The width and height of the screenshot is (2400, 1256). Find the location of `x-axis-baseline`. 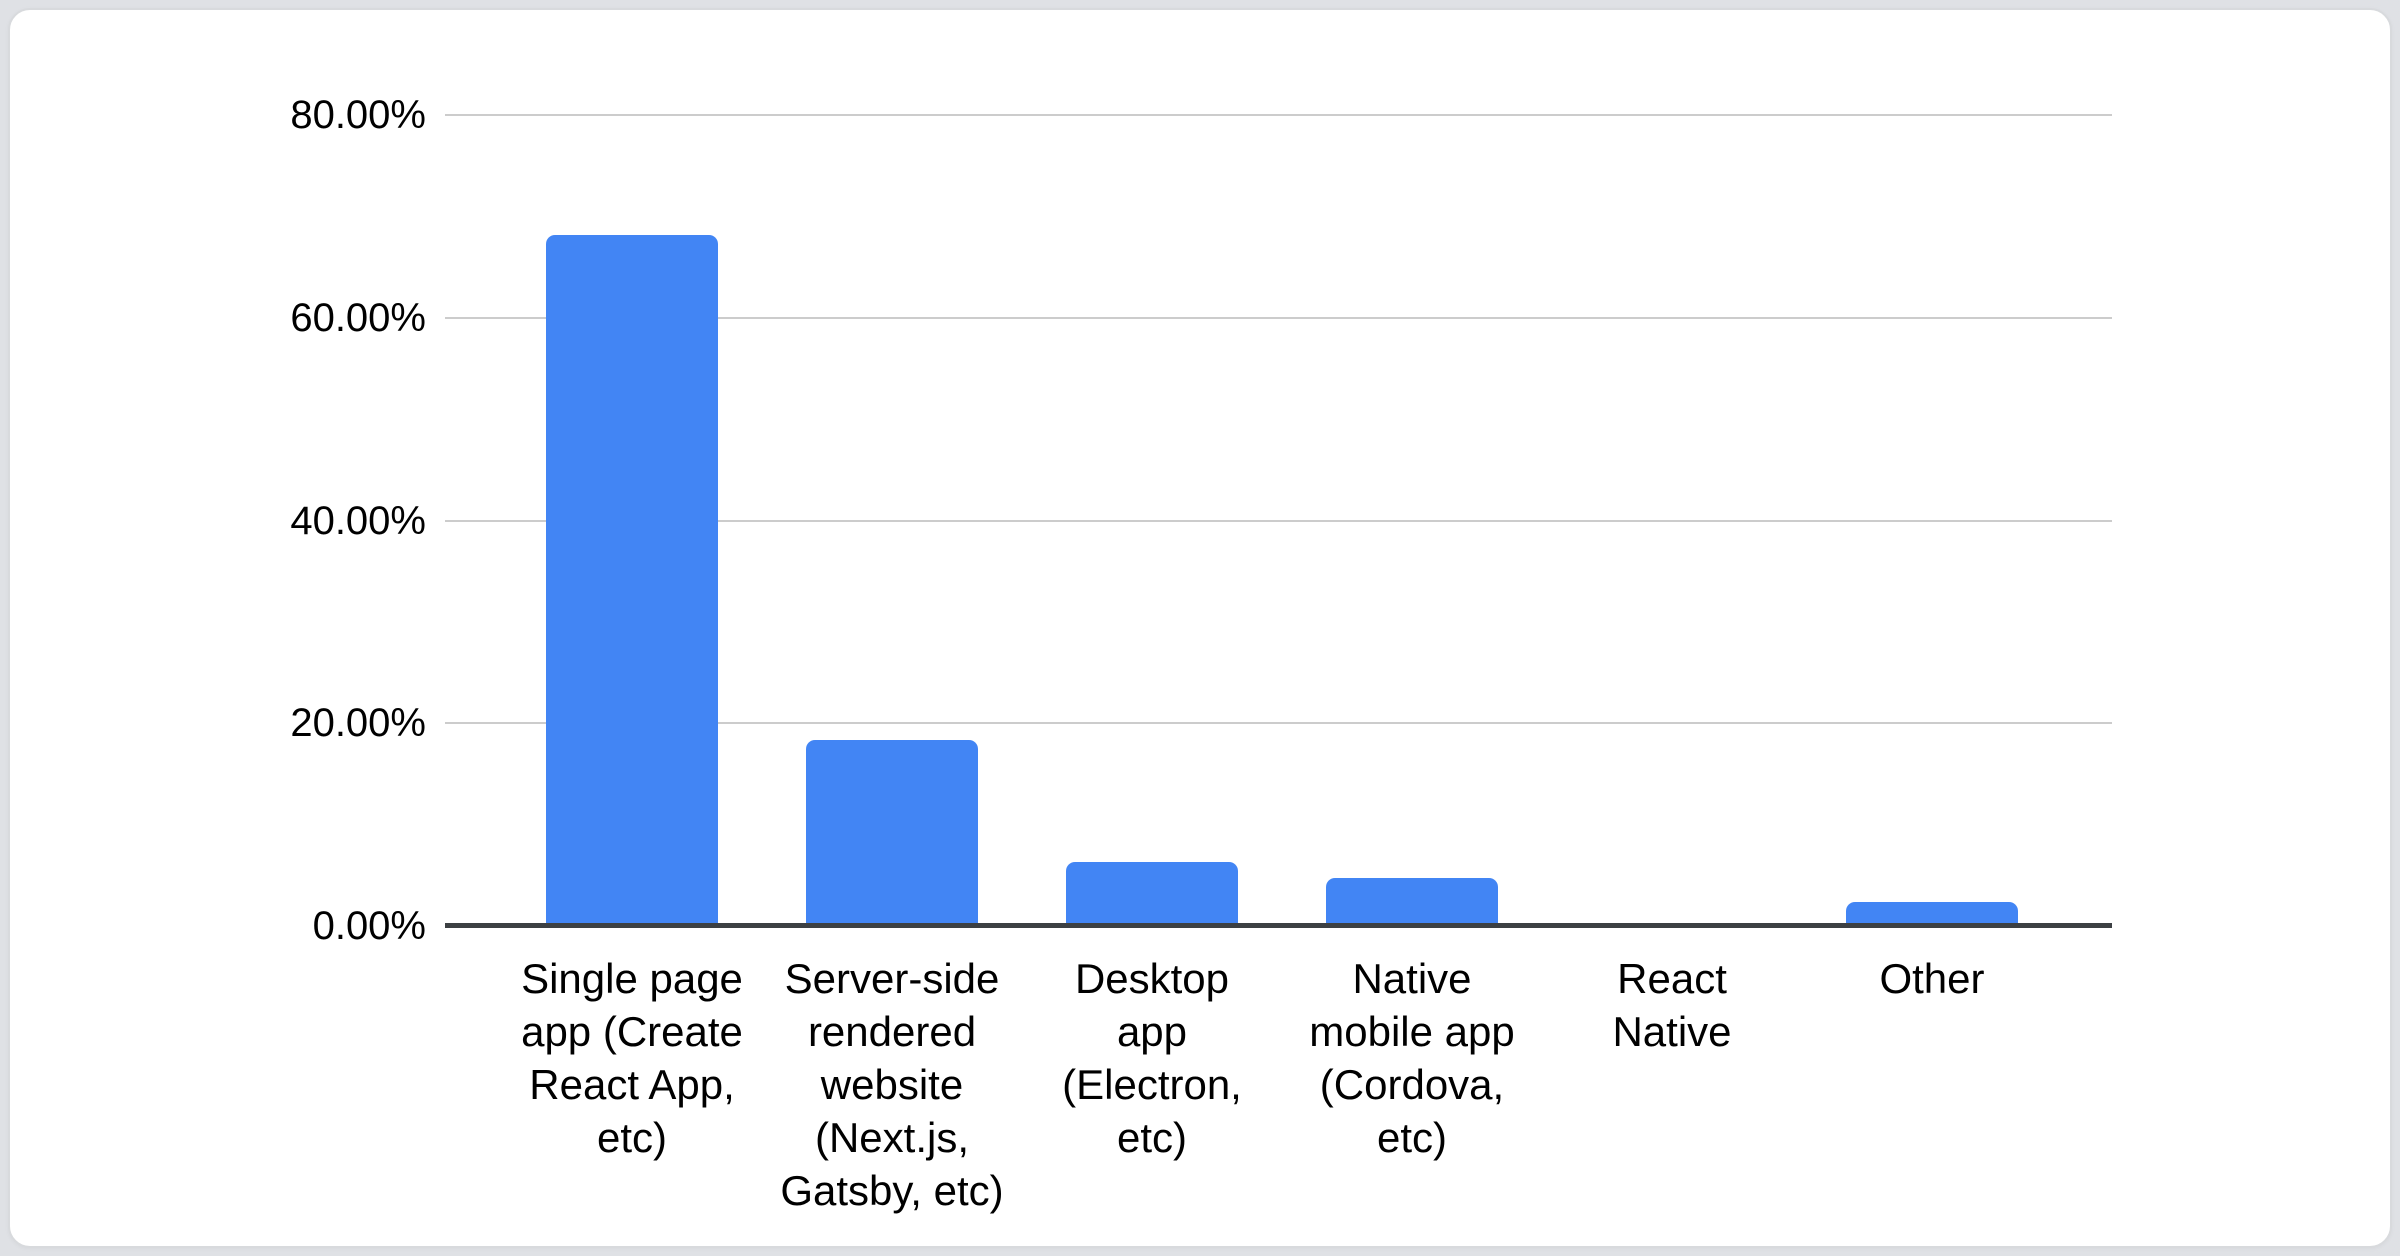

x-axis-baseline is located at coordinates (1278, 925).